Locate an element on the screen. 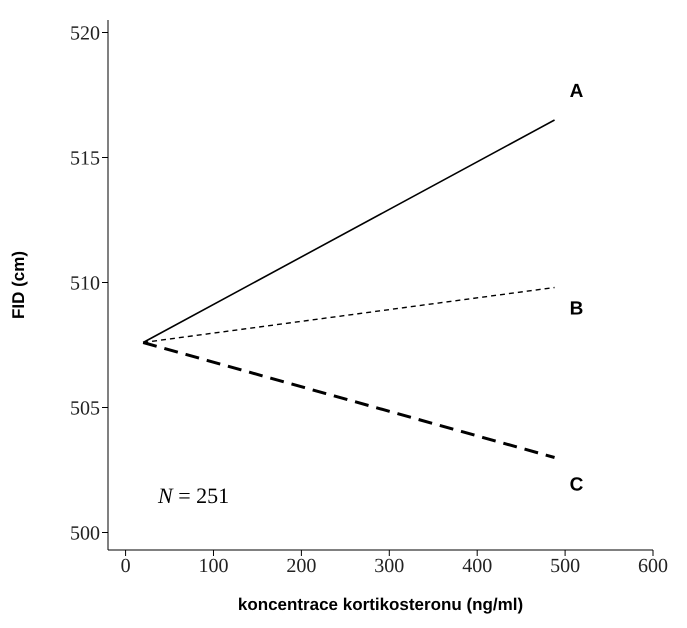 This screenshot has width=687, height=628. y-tick-label: 515 is located at coordinates (85, 159).